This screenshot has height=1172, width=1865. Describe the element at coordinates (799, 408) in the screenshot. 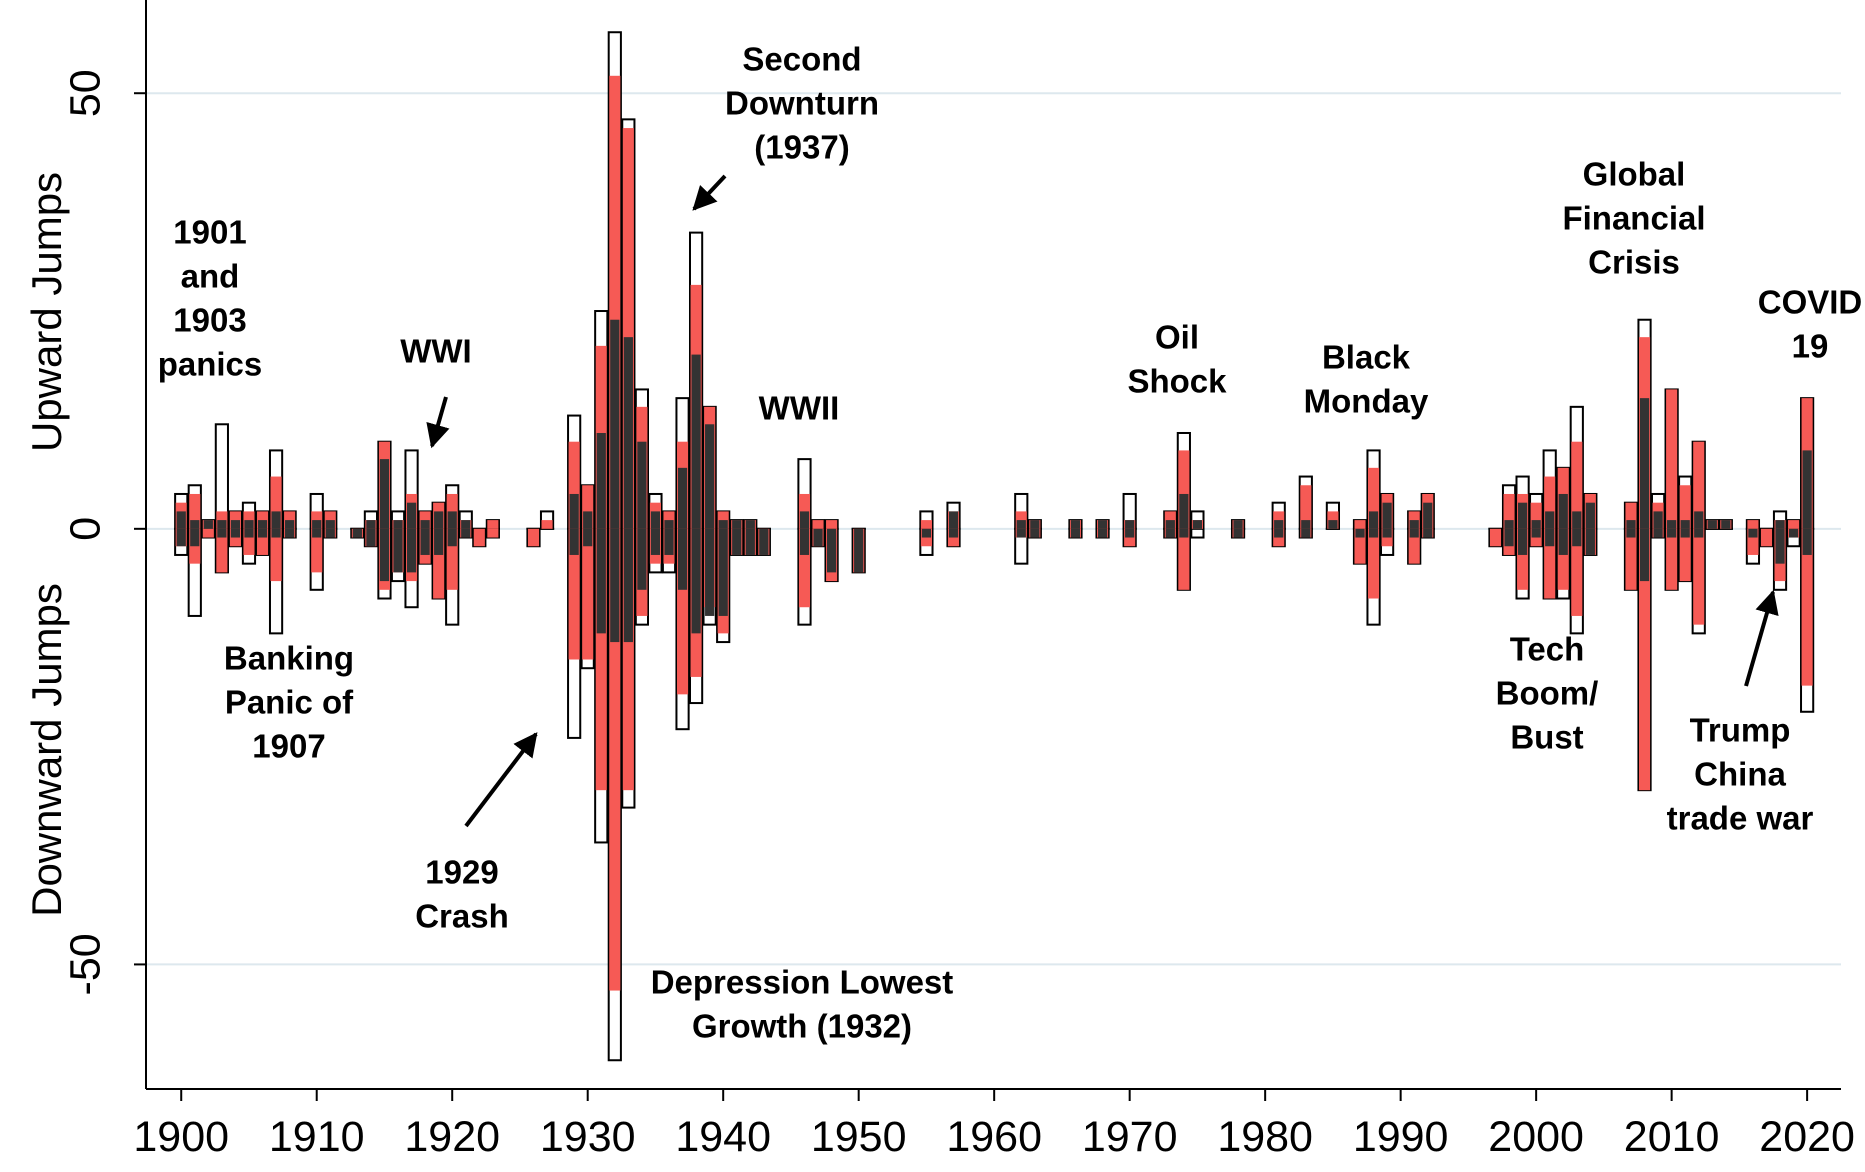

I see `annotation: WWII` at that location.